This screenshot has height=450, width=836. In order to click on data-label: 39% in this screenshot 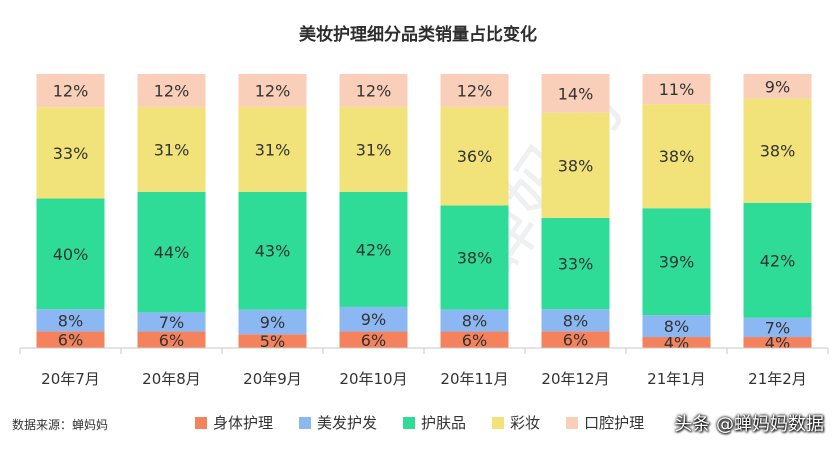, I will do `click(677, 262)`.